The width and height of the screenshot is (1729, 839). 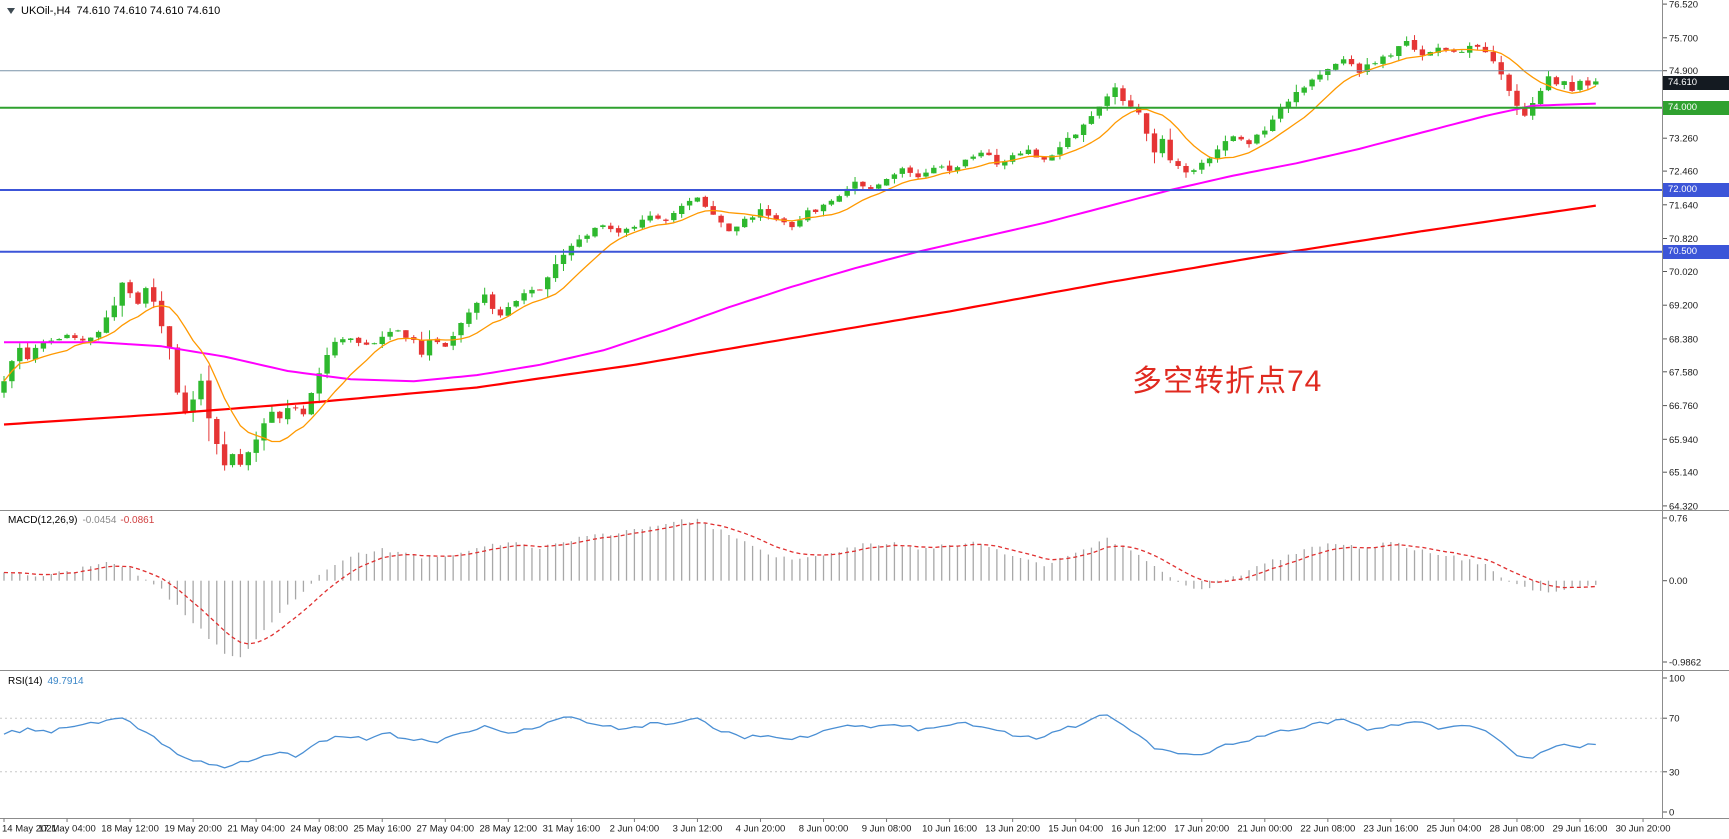 What do you see at coordinates (29, 829) in the screenshot?
I see `time-label: 14 May 2021` at bounding box center [29, 829].